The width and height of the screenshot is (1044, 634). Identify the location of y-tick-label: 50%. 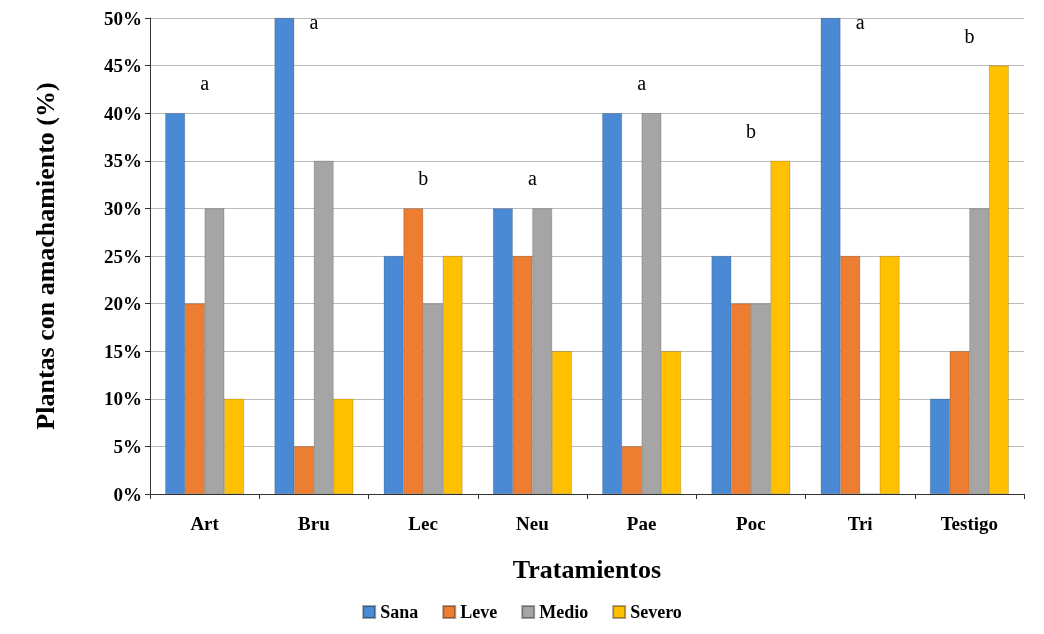
(123, 18).